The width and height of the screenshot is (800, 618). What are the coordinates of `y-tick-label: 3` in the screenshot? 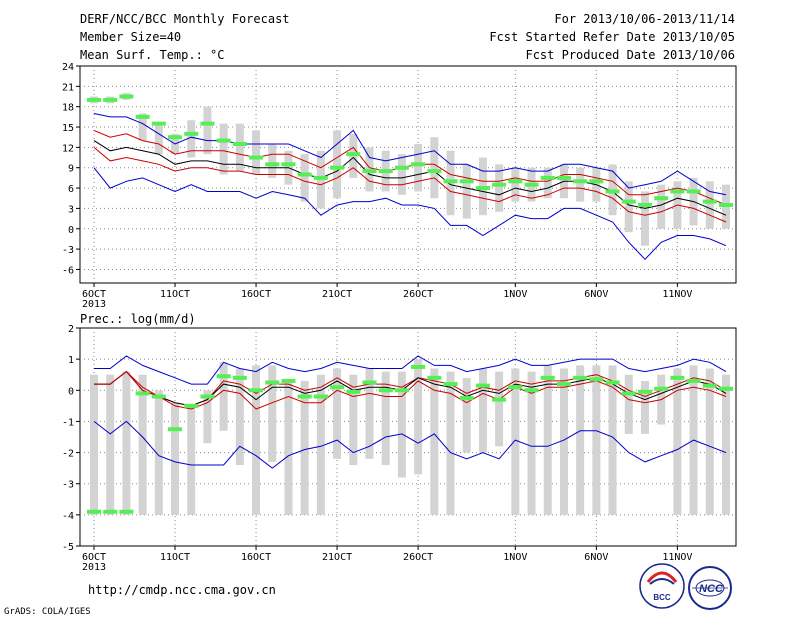 It's located at (71, 209).